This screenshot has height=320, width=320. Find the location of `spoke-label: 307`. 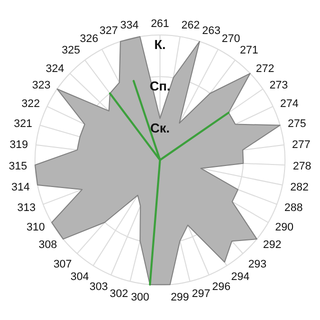

spoke-label: 307 is located at coordinates (62, 264).